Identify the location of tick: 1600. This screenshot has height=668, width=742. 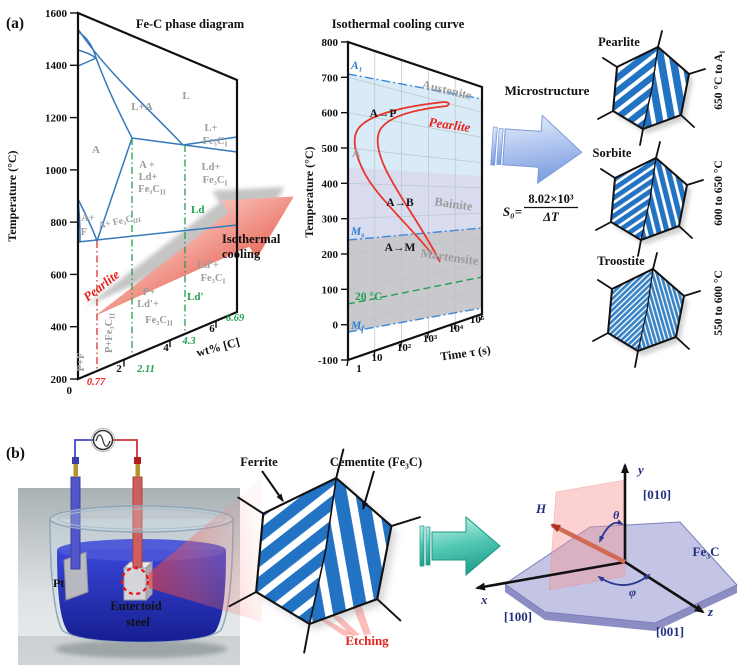
(56, 14).